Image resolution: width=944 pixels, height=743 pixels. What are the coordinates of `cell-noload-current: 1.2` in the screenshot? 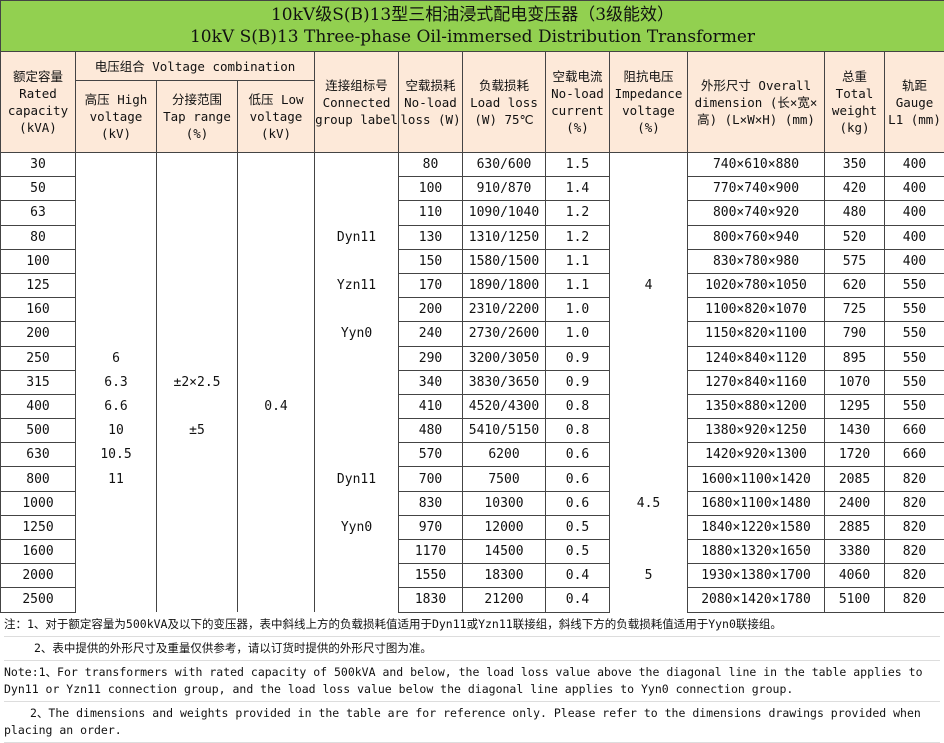 It's located at (578, 237).